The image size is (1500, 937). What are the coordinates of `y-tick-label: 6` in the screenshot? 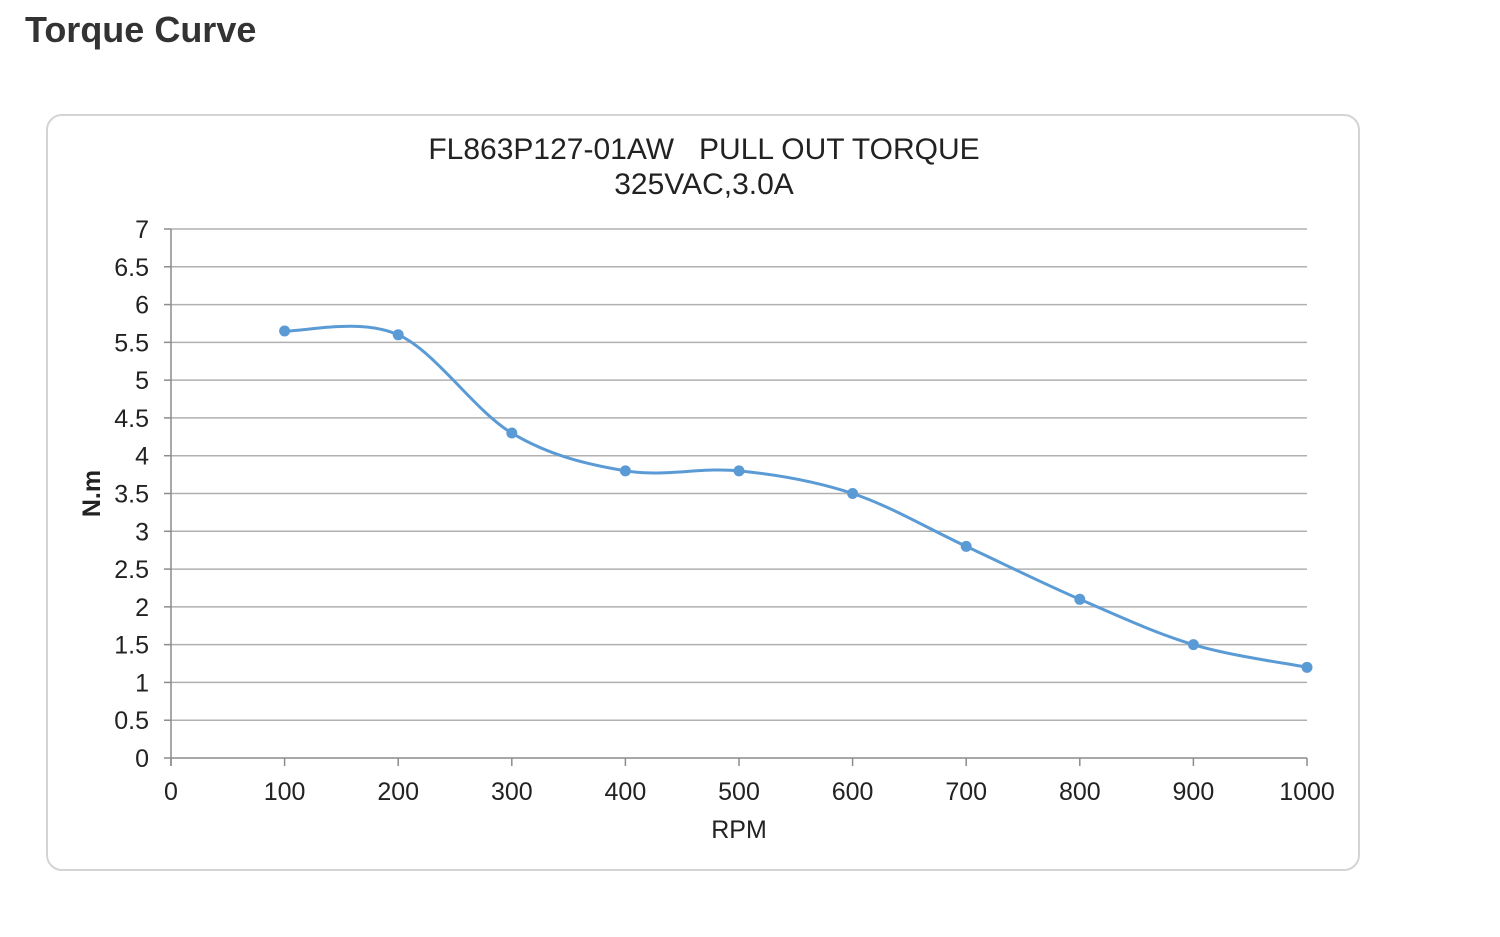 It's located at (142, 306).